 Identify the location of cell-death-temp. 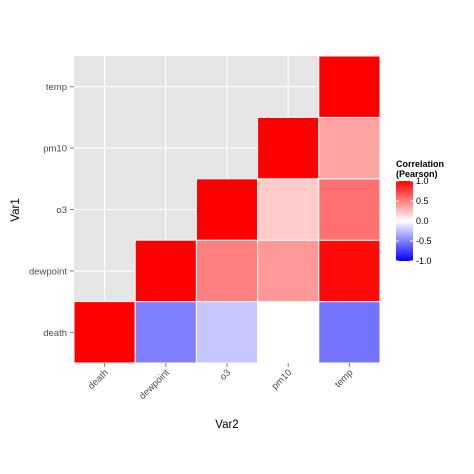
(349, 332).